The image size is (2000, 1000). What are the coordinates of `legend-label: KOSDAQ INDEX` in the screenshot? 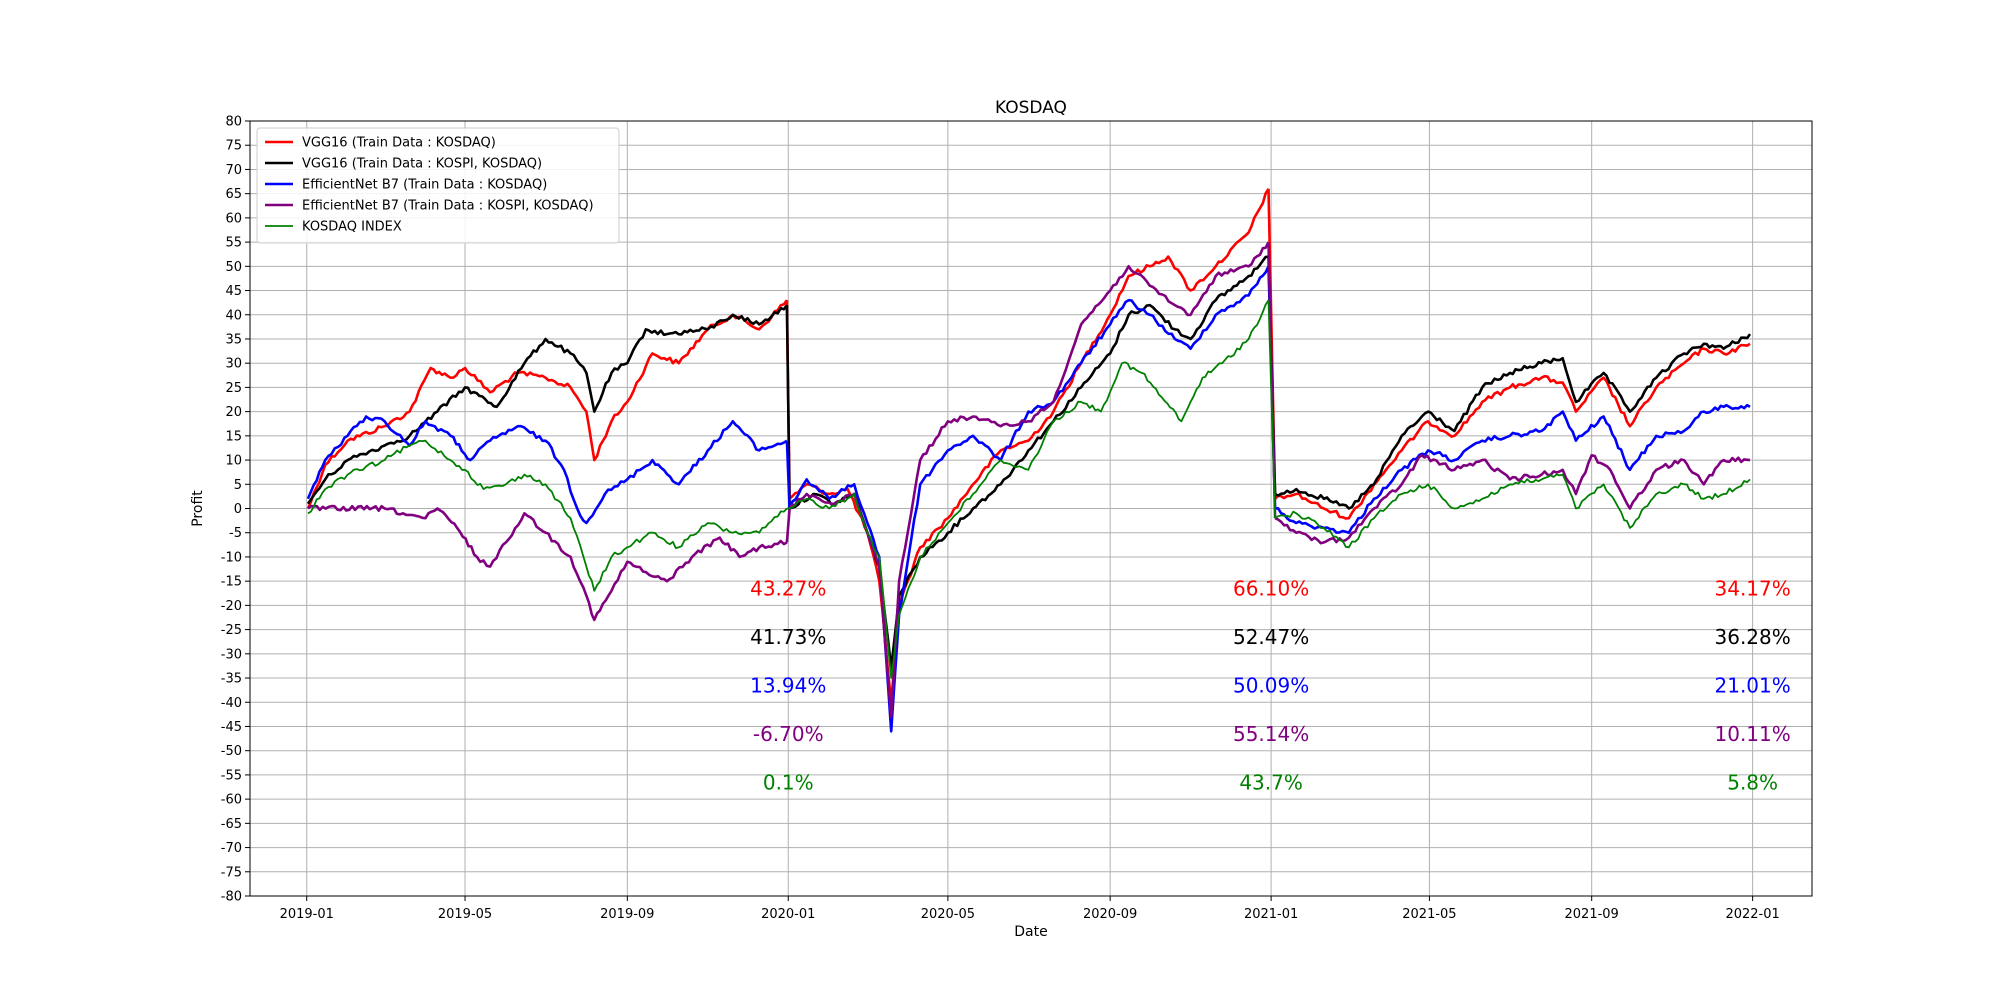 It's located at (352, 227).